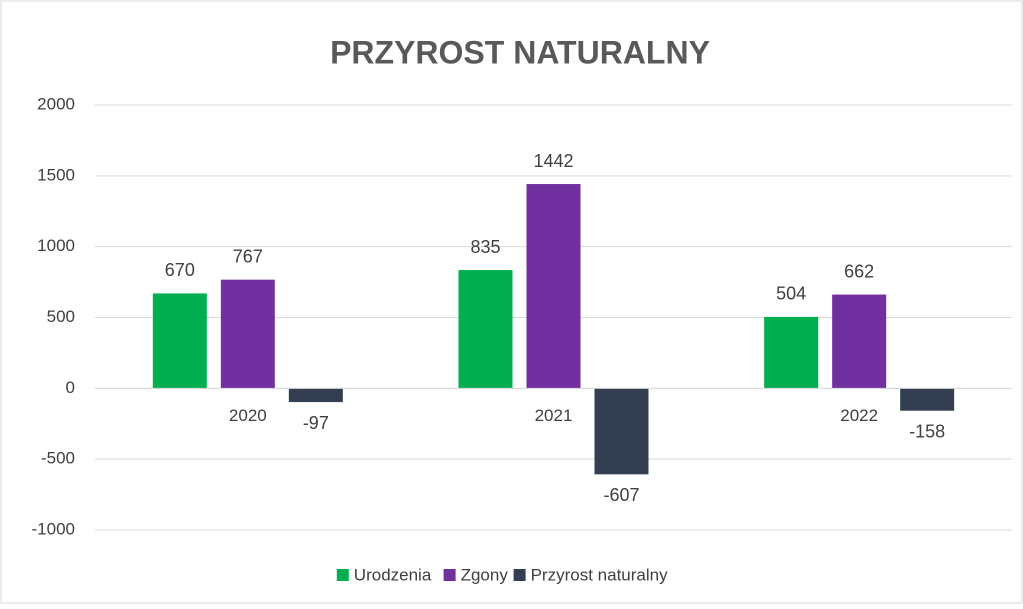 This screenshot has height=609, width=1023. Describe the element at coordinates (791, 294) in the screenshot. I see `data-label: 504` at that location.